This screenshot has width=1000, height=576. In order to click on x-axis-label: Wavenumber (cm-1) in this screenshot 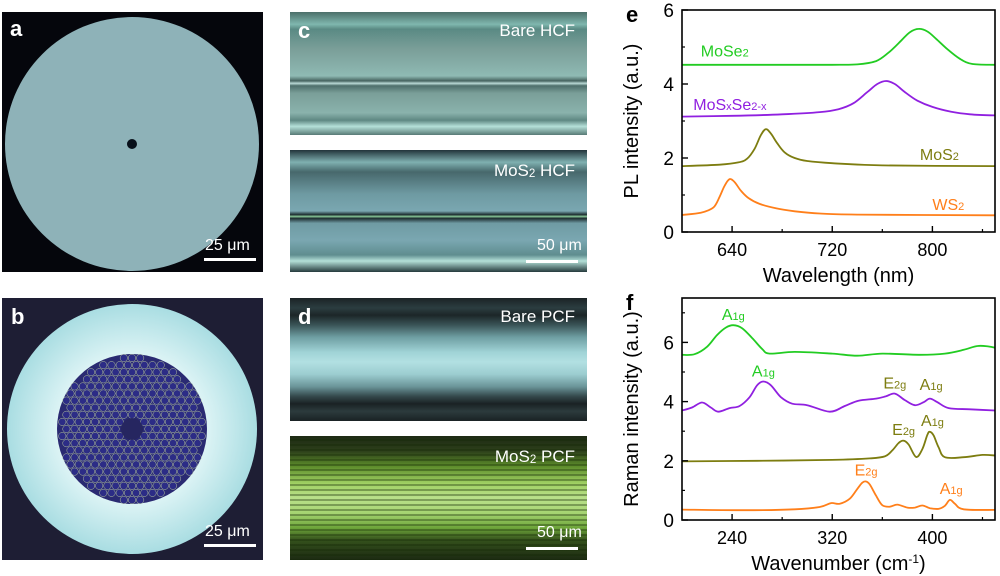, I will do `click(838, 563)`.